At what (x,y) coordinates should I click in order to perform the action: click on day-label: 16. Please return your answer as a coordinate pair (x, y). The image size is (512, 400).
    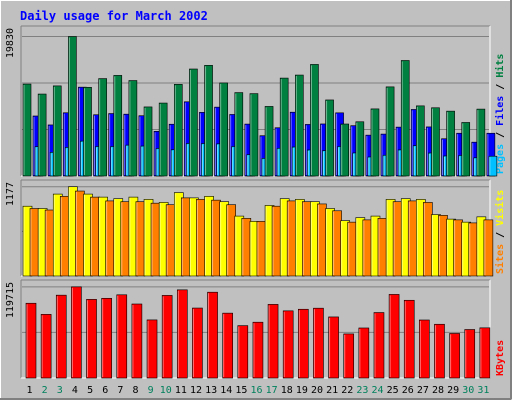
    Looking at the image, I should click on (256, 390).